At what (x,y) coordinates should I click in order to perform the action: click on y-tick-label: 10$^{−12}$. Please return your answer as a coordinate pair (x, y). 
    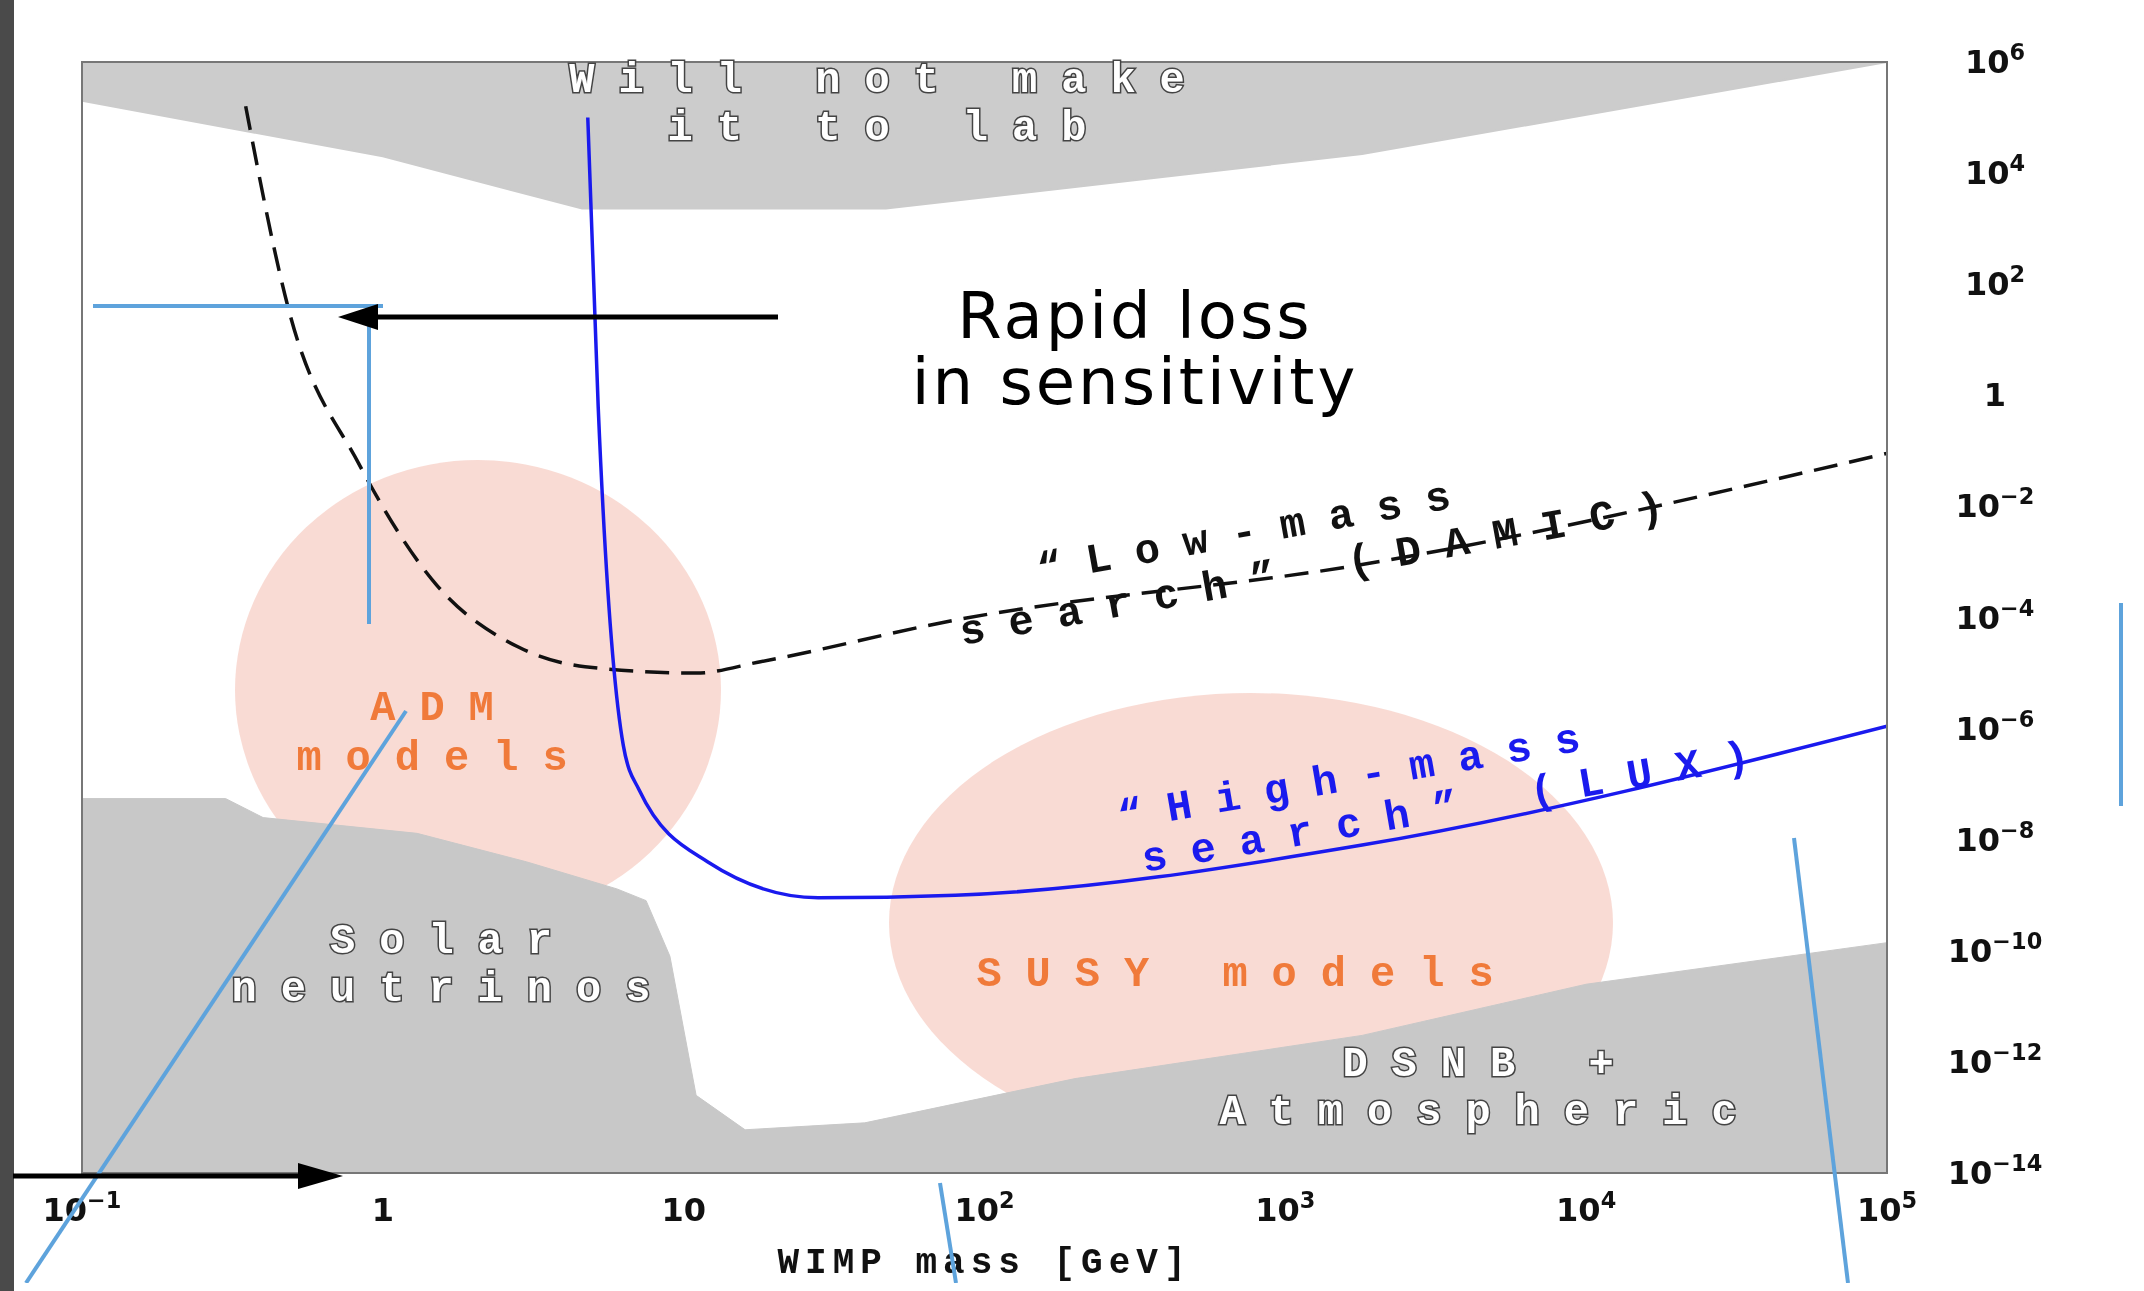
    Looking at the image, I should click on (1995, 1059).